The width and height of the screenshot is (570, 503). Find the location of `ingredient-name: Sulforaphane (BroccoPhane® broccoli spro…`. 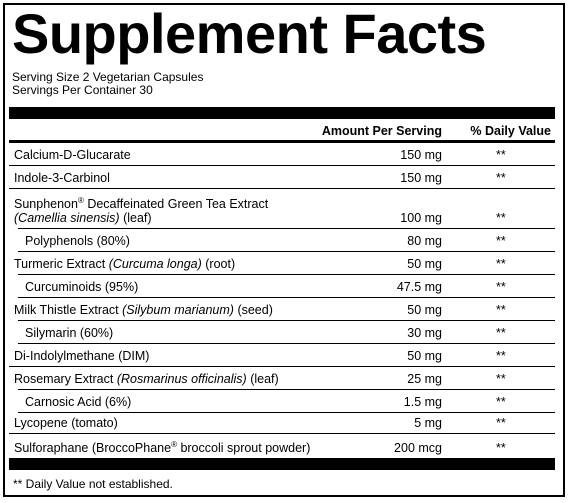

ingredient-name: Sulforaphane (BroccoPhane® broccoli spro… is located at coordinates (162, 447).